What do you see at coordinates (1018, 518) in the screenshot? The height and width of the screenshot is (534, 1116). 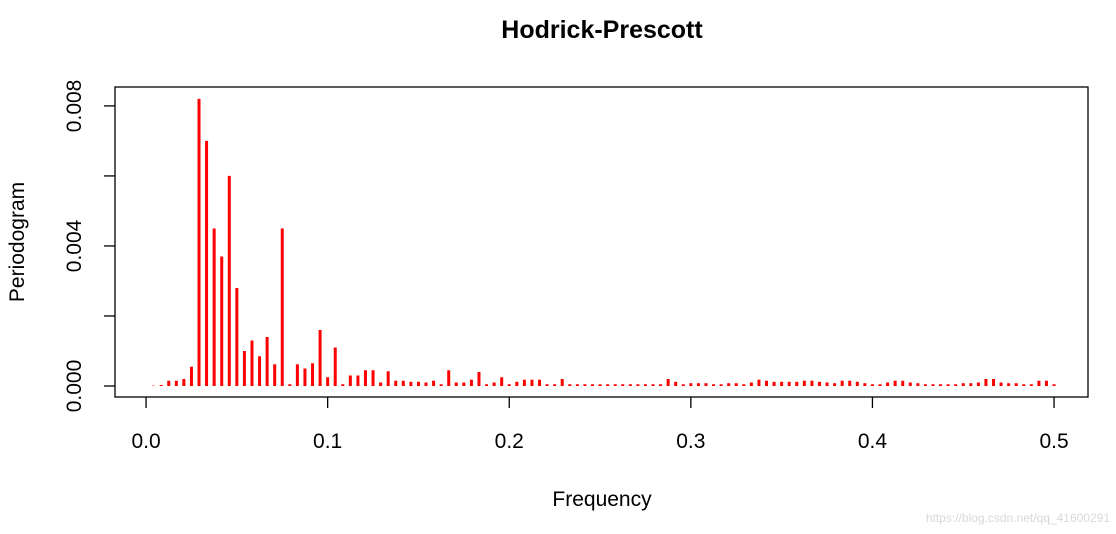 I see `watermark: https://blog.csdn.net/qq_41600291` at bounding box center [1018, 518].